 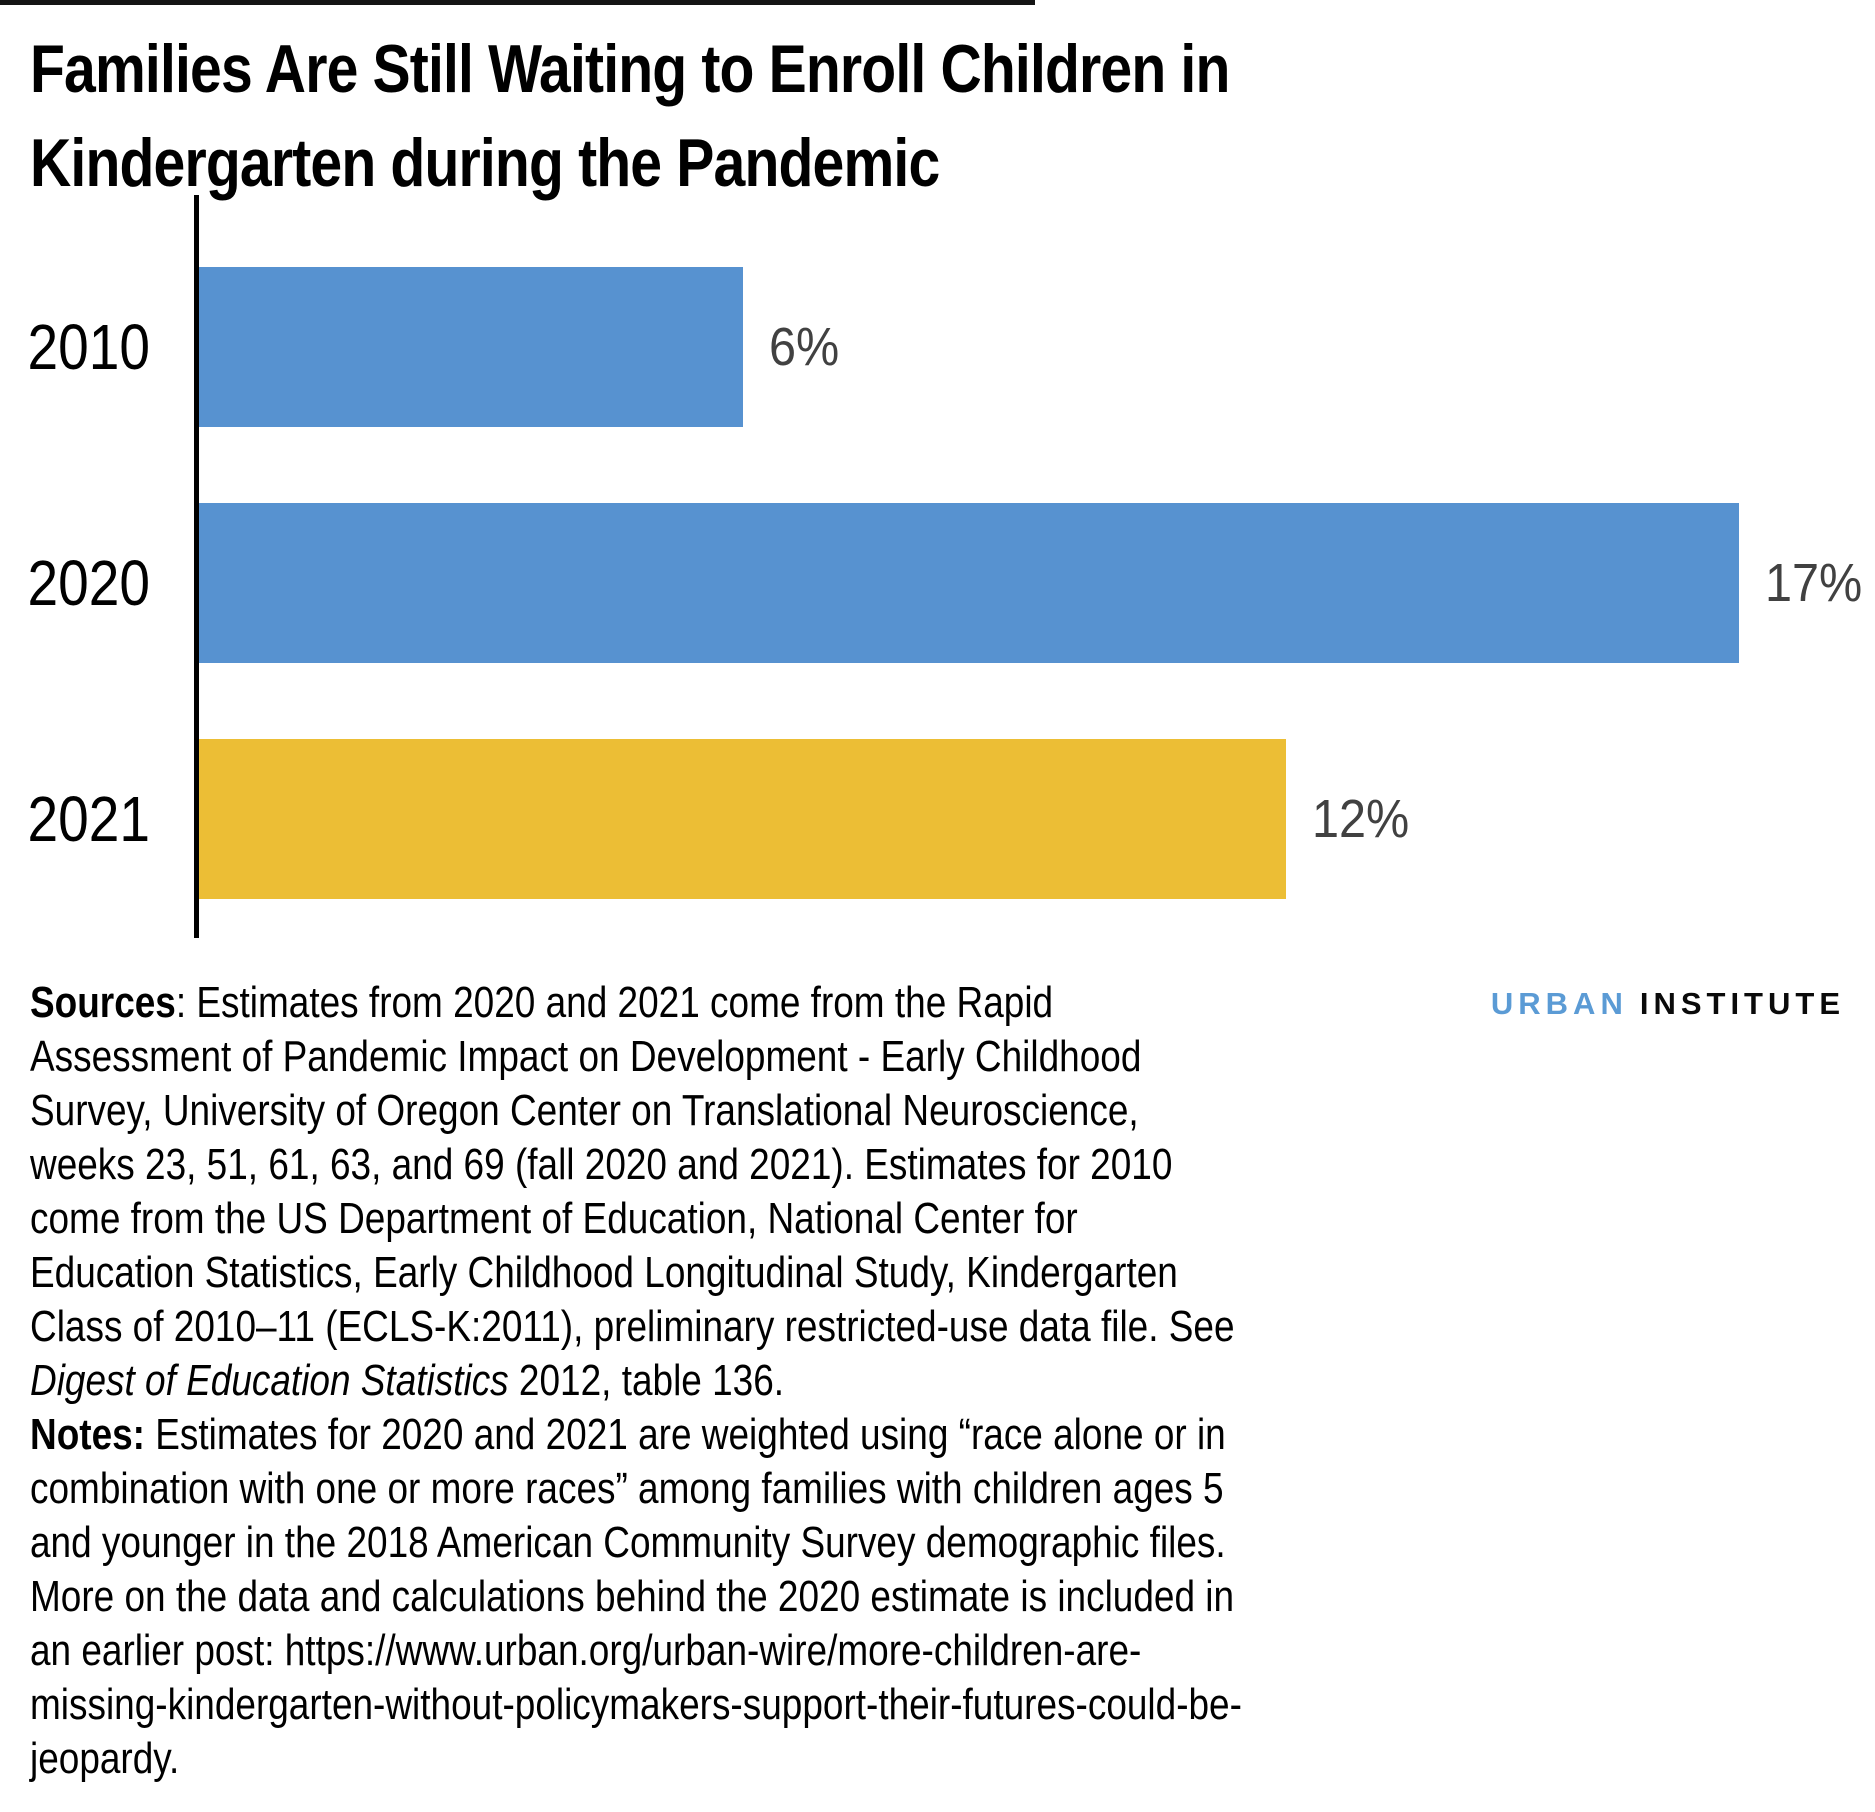 What do you see at coordinates (89, 583) in the screenshot?
I see `year-label-2020: 2020` at bounding box center [89, 583].